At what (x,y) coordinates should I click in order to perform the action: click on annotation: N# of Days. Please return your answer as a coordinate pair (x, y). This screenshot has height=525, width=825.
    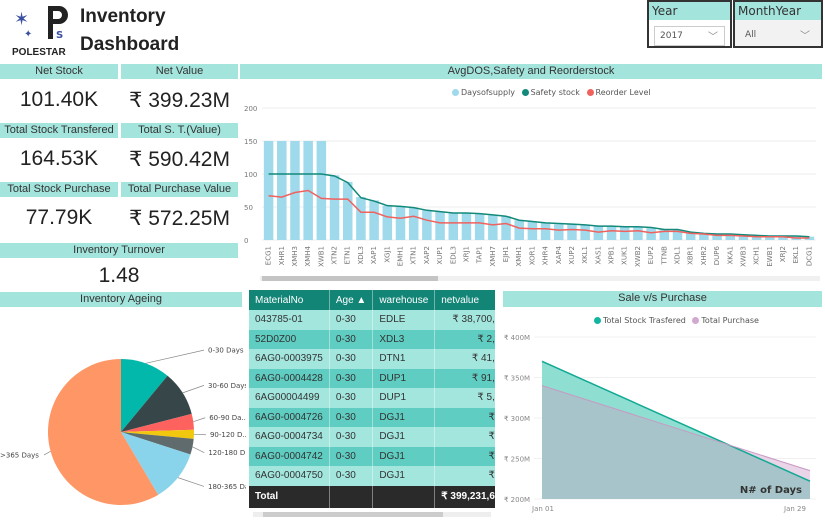
    Looking at the image, I should click on (771, 490).